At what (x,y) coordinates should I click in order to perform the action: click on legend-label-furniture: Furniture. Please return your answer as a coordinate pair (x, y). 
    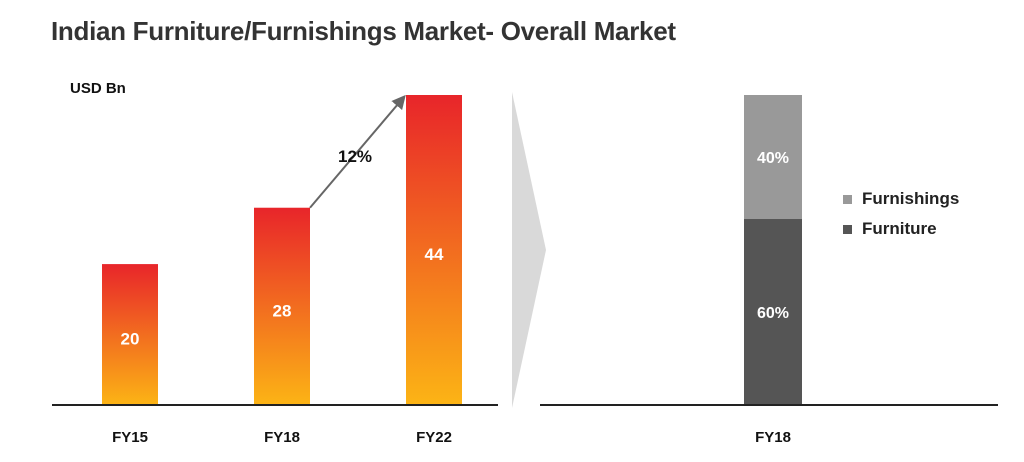
    Looking at the image, I should click on (899, 228).